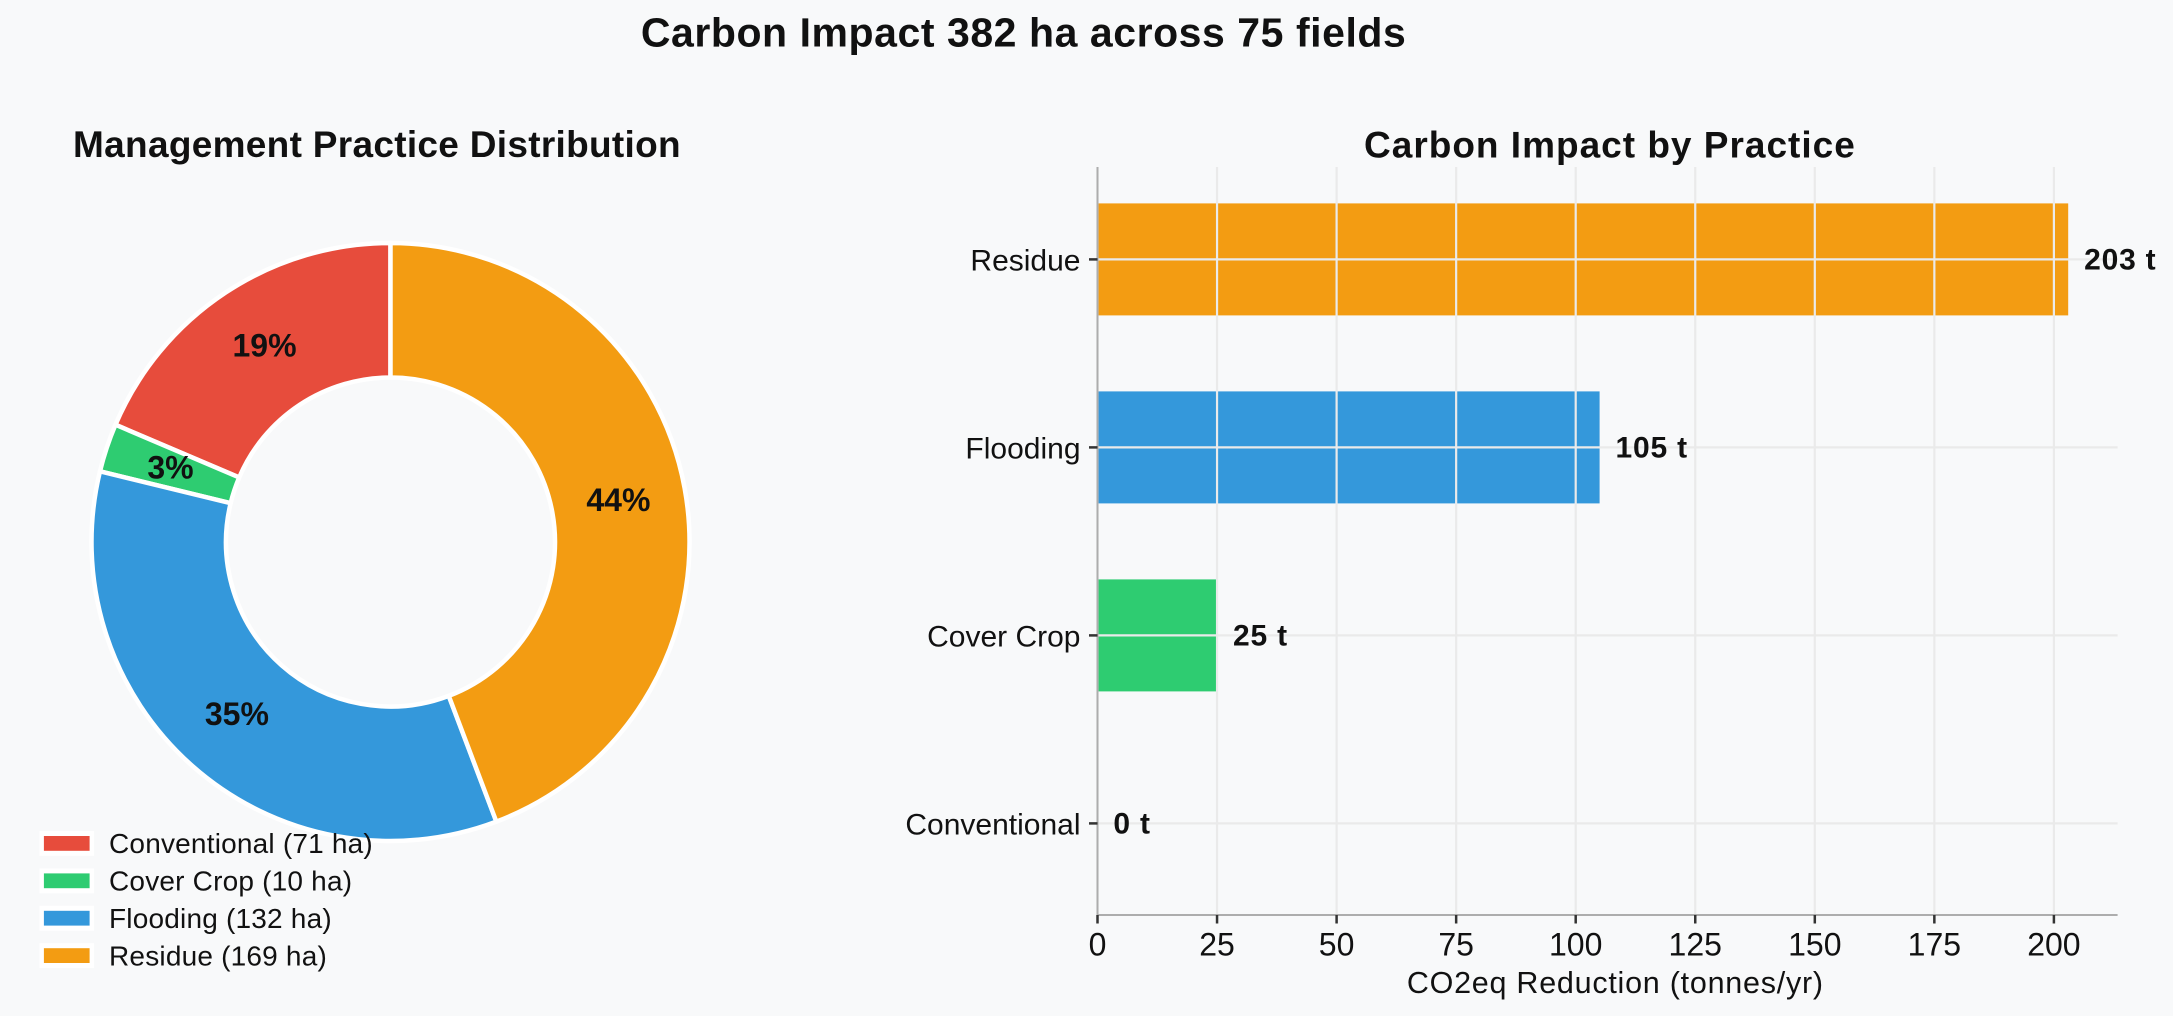 The image size is (2173, 1016). I want to click on svg-text: 105 t, so click(1652, 447).